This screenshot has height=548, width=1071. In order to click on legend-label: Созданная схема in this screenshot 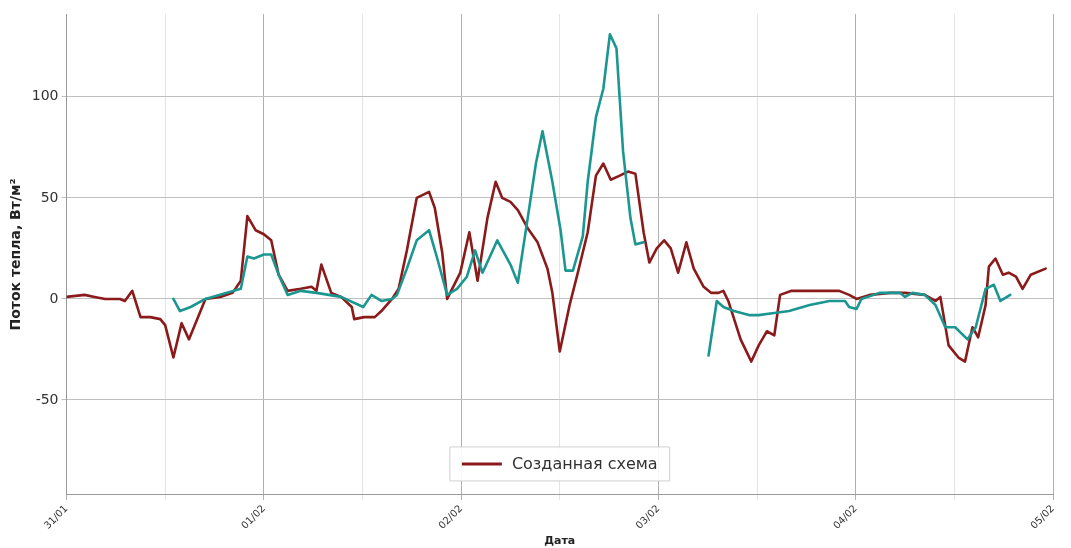, I will do `click(584, 464)`.